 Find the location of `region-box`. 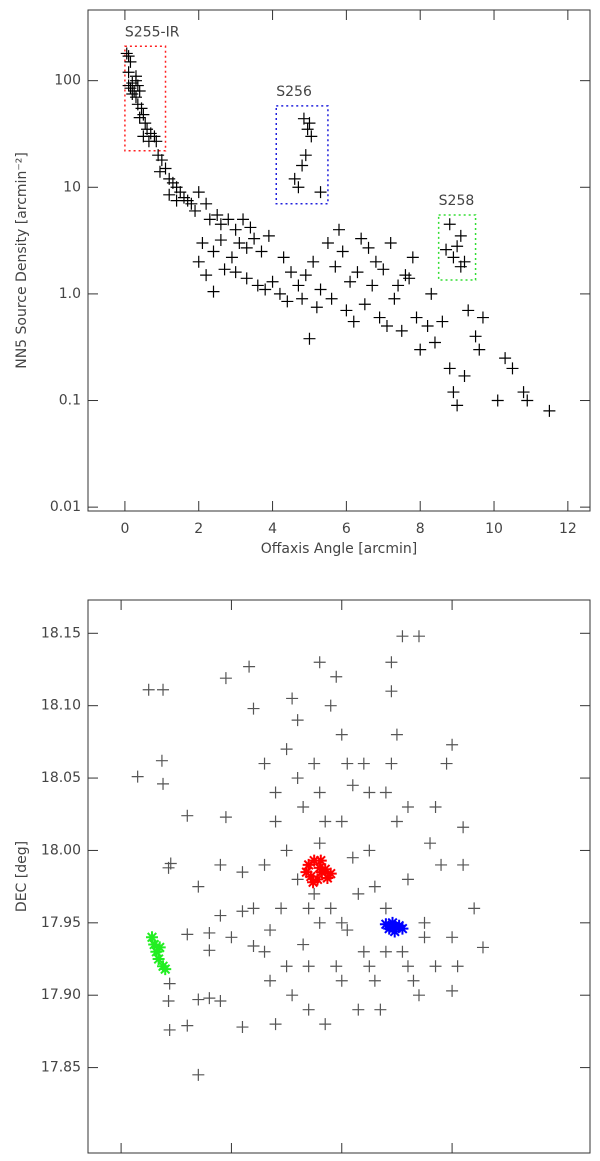

region-box is located at coordinates (302, 155).